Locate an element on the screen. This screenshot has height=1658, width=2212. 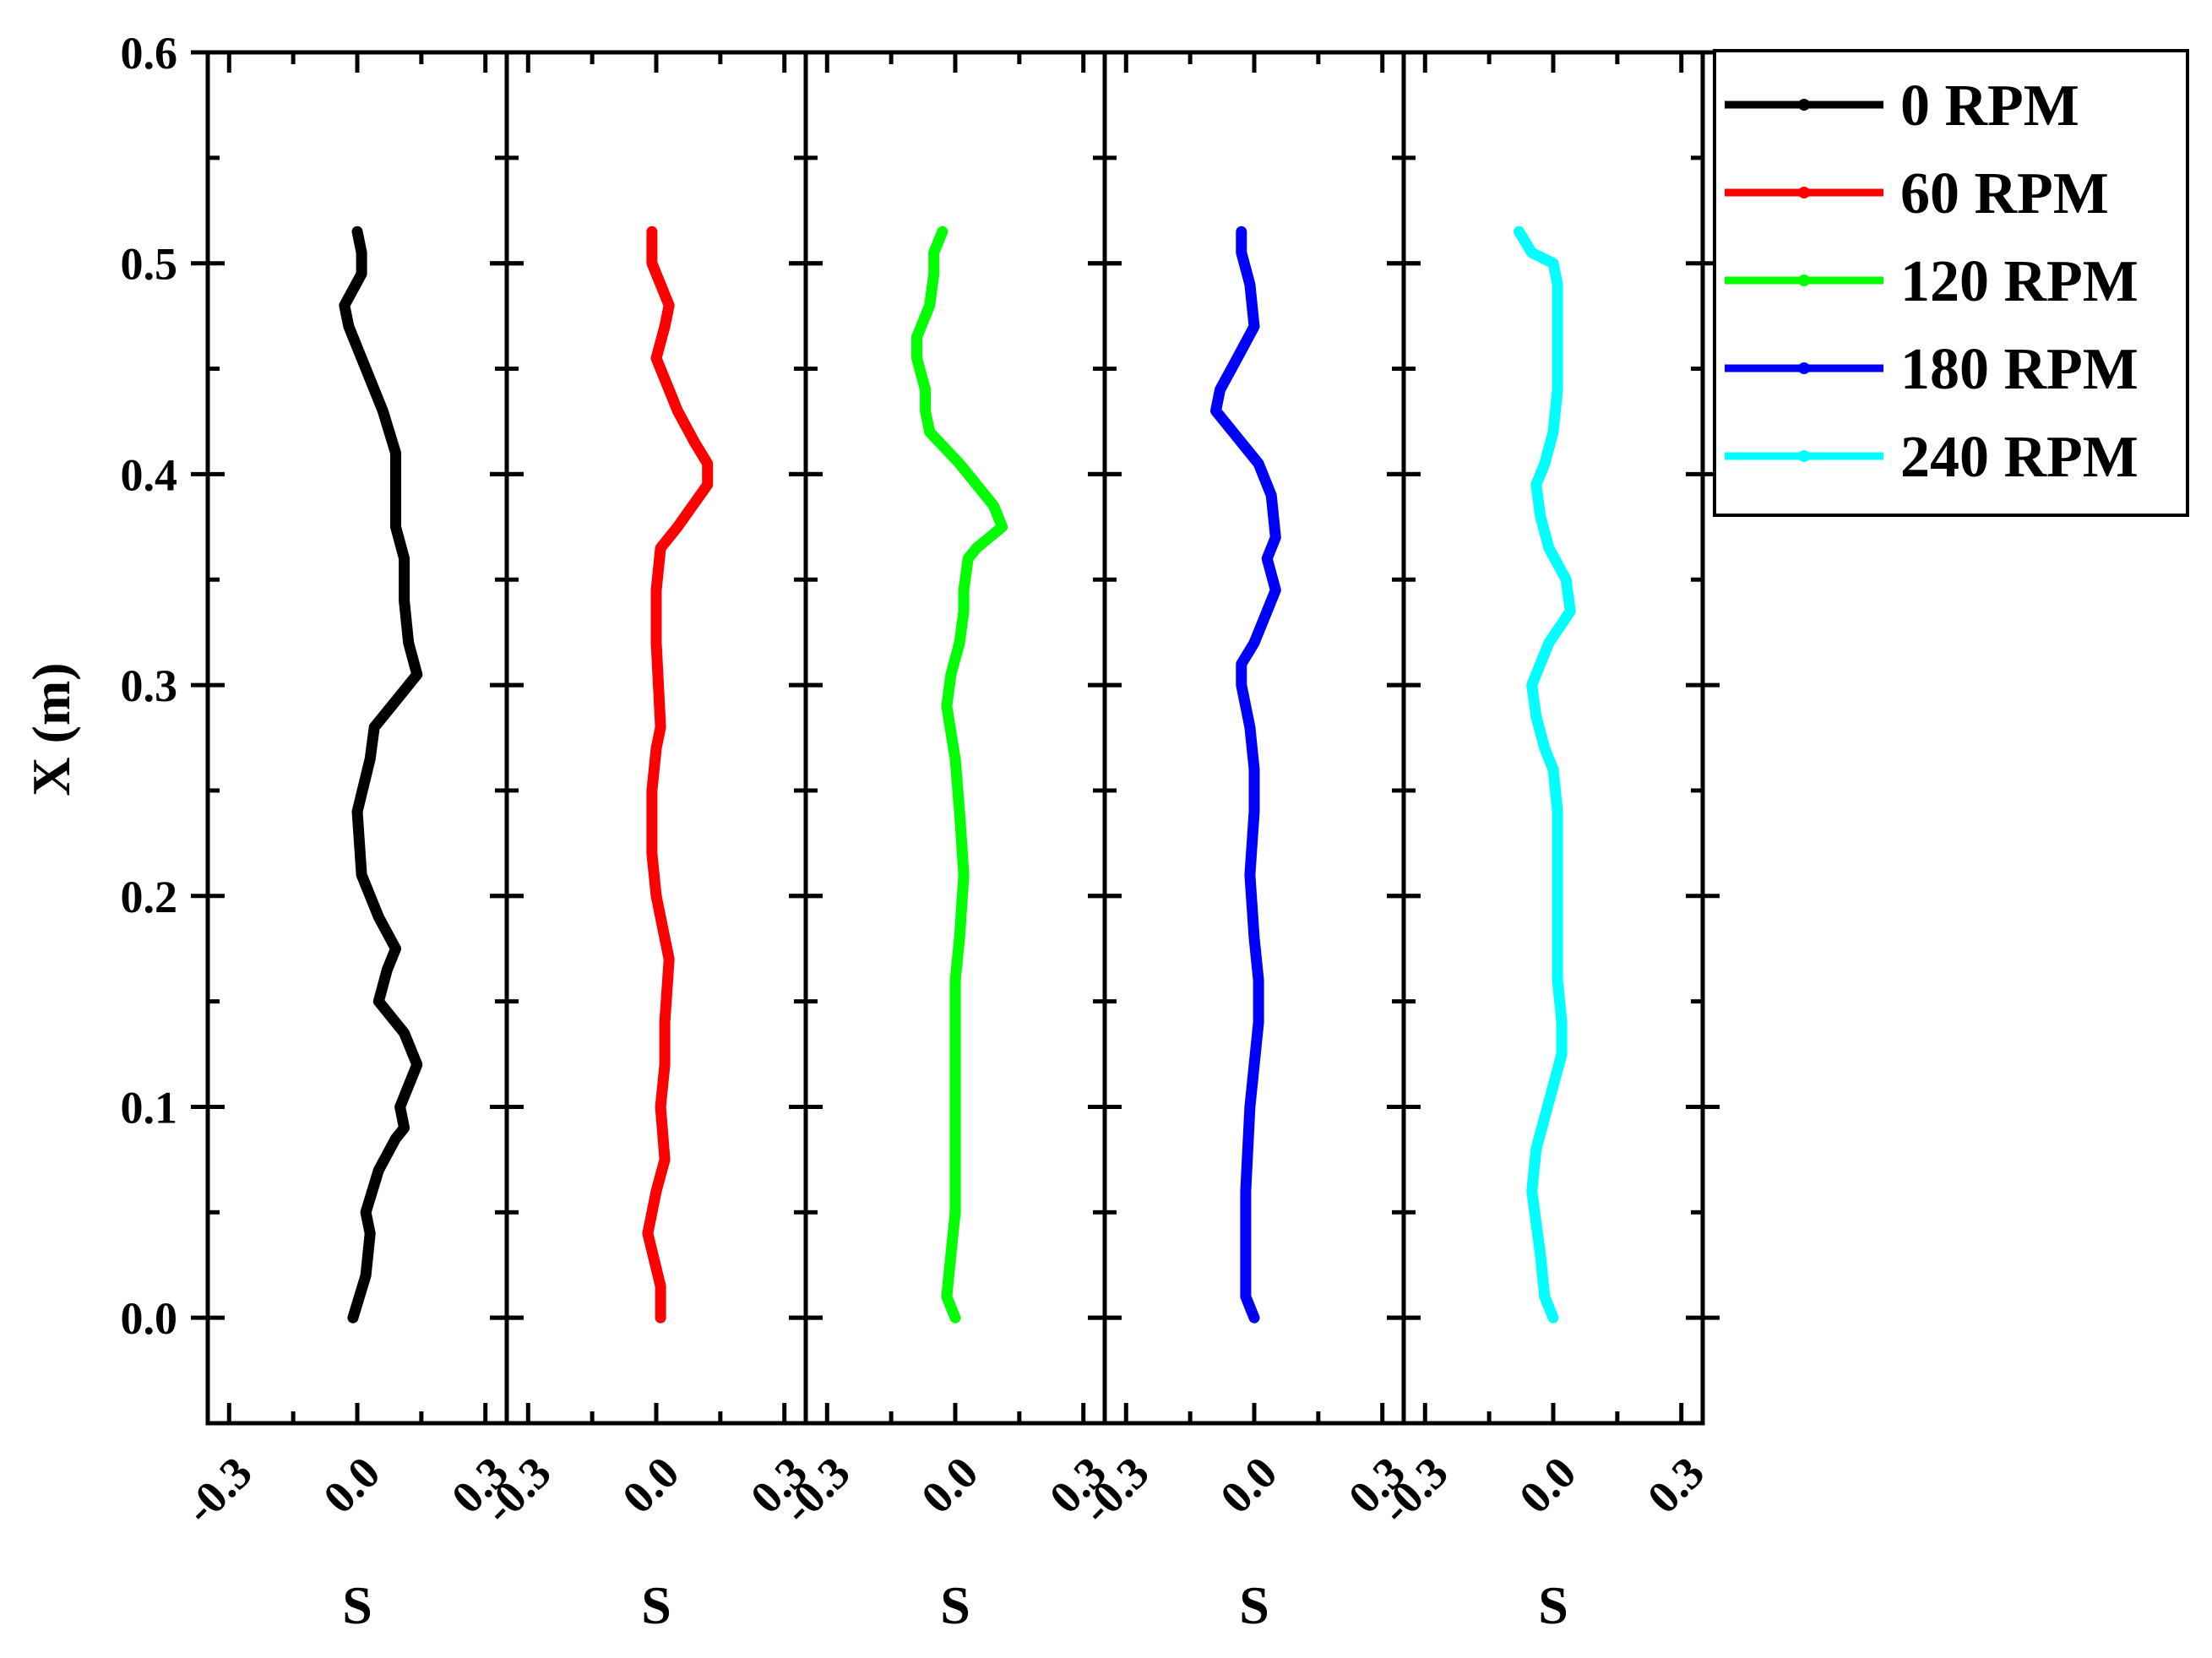
y-axis-title: X (m) is located at coordinates (51, 729).